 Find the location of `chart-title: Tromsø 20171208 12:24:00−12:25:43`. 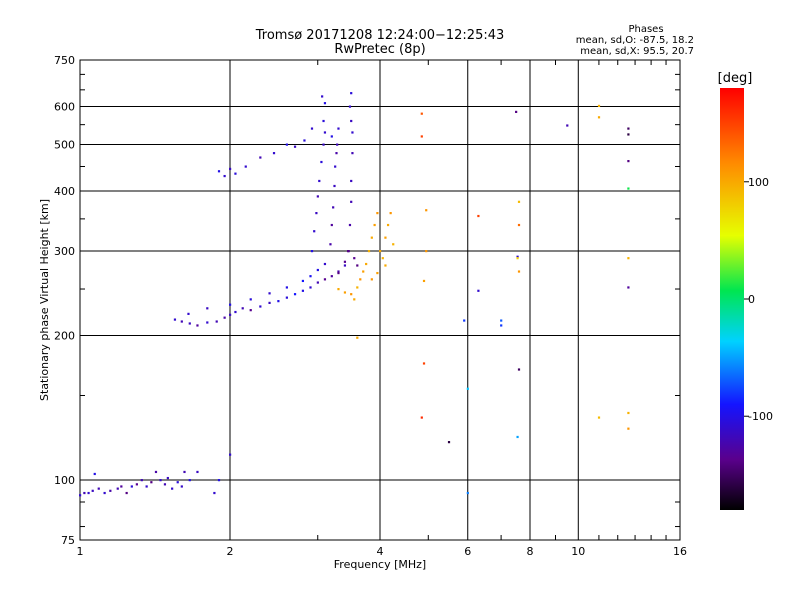

chart-title: Tromsø 20171208 12:24:00−12:25:43 is located at coordinates (380, 35).